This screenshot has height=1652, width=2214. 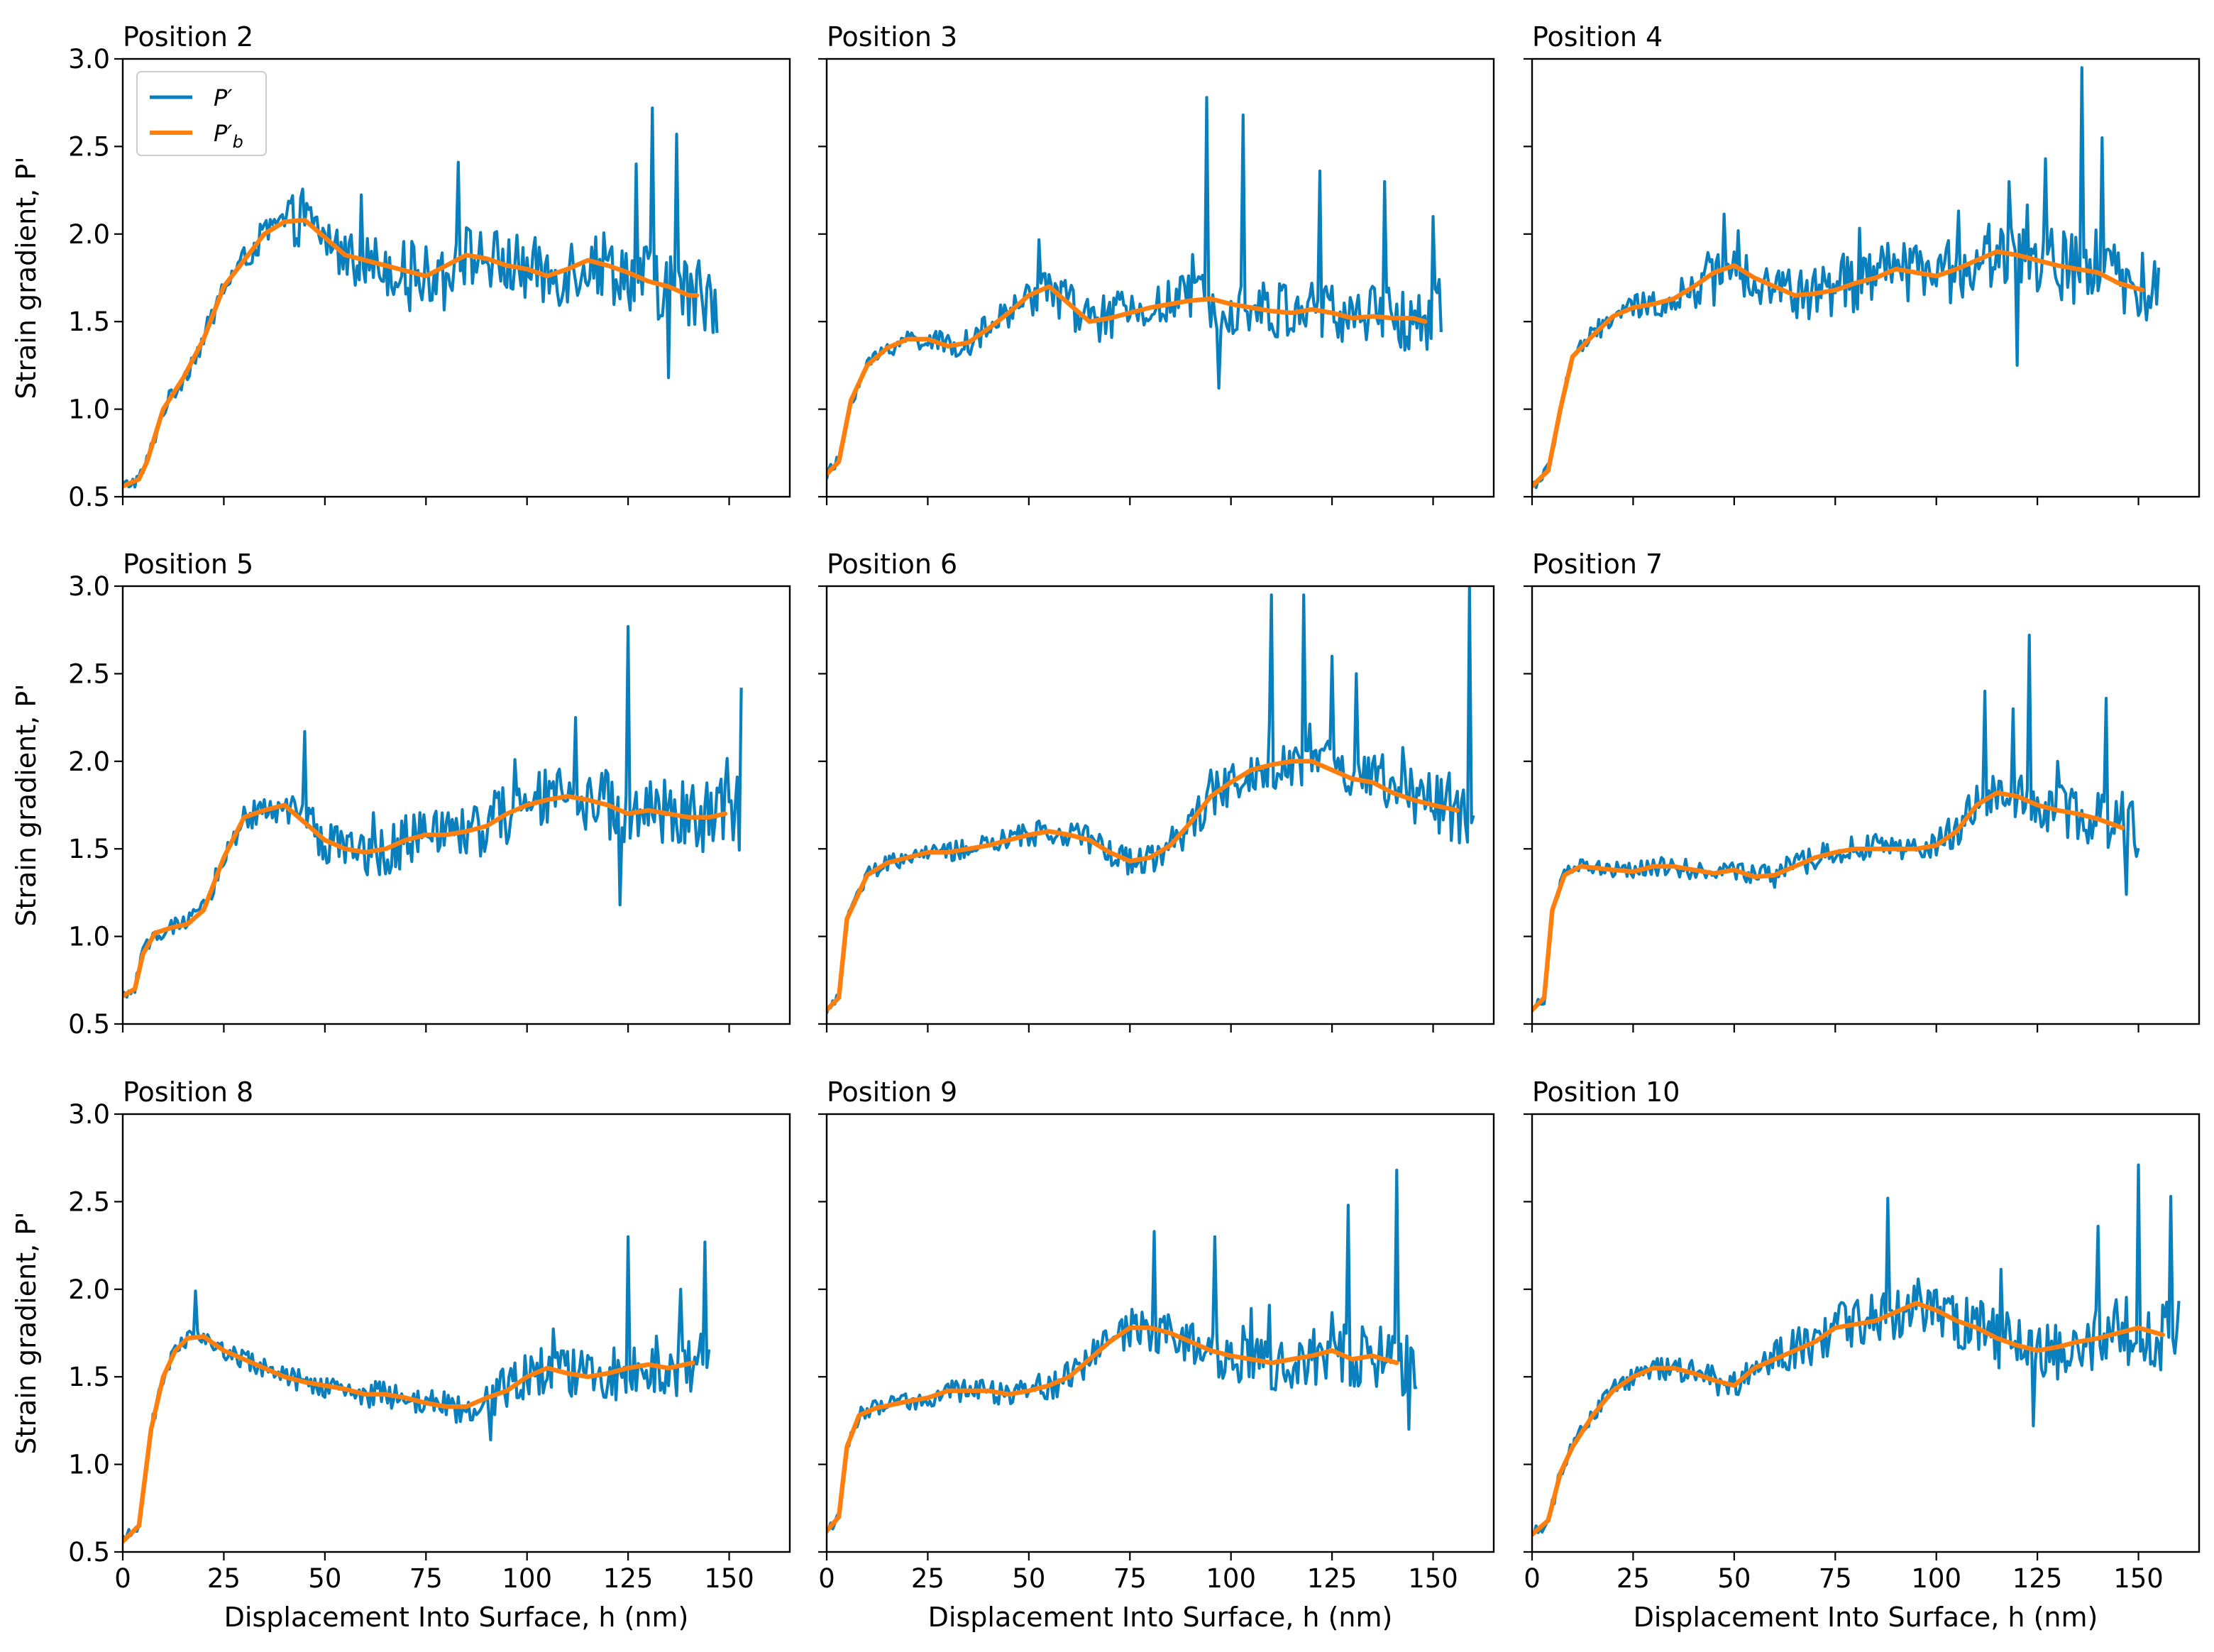 I want to click on panel-title: Position 6, so click(x=892, y=565).